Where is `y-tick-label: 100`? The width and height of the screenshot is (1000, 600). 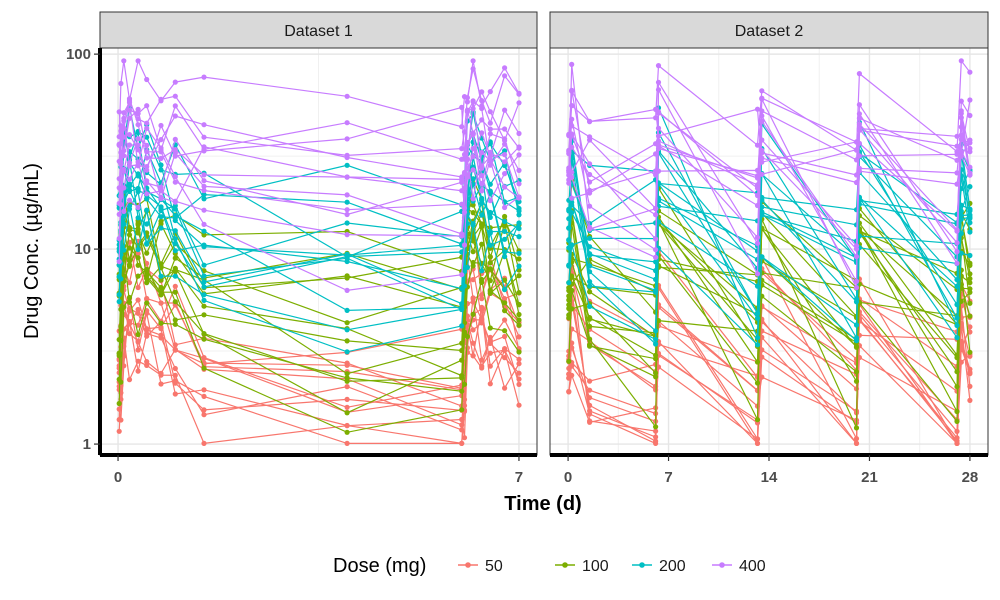 y-tick-label: 100 is located at coordinates (78, 54).